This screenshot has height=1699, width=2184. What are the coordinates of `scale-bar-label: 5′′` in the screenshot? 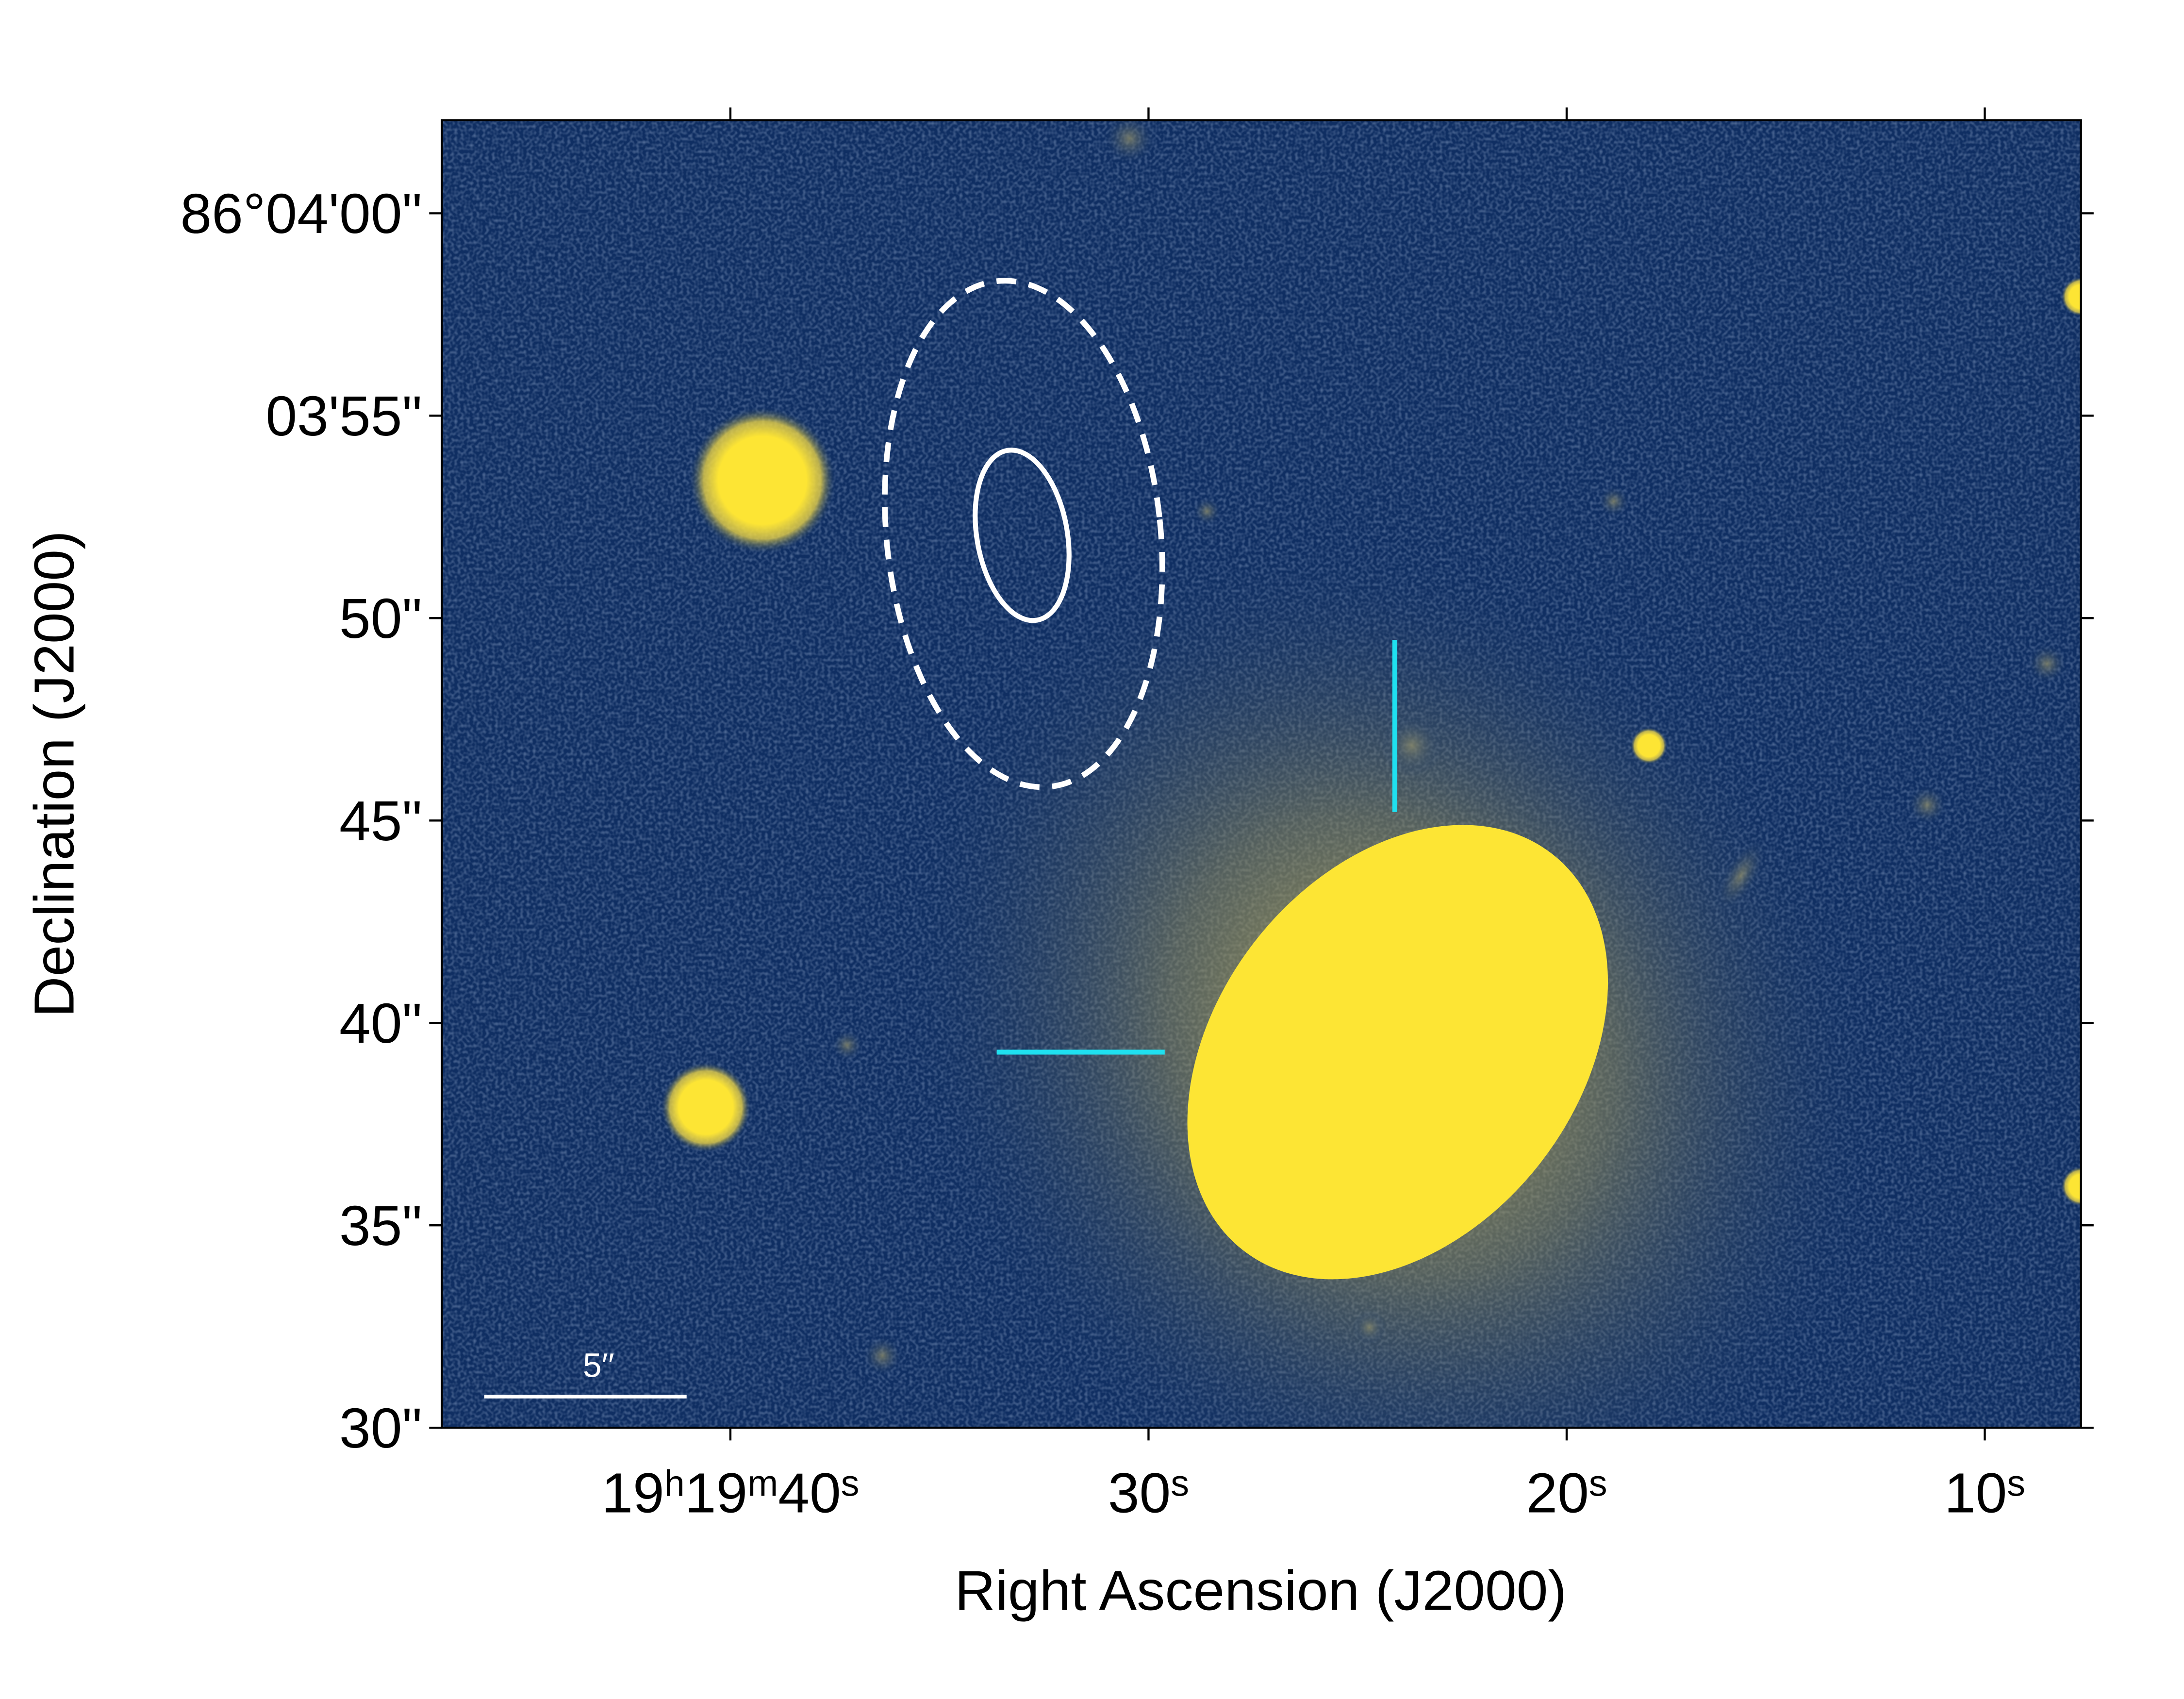 It's located at (598, 1365).